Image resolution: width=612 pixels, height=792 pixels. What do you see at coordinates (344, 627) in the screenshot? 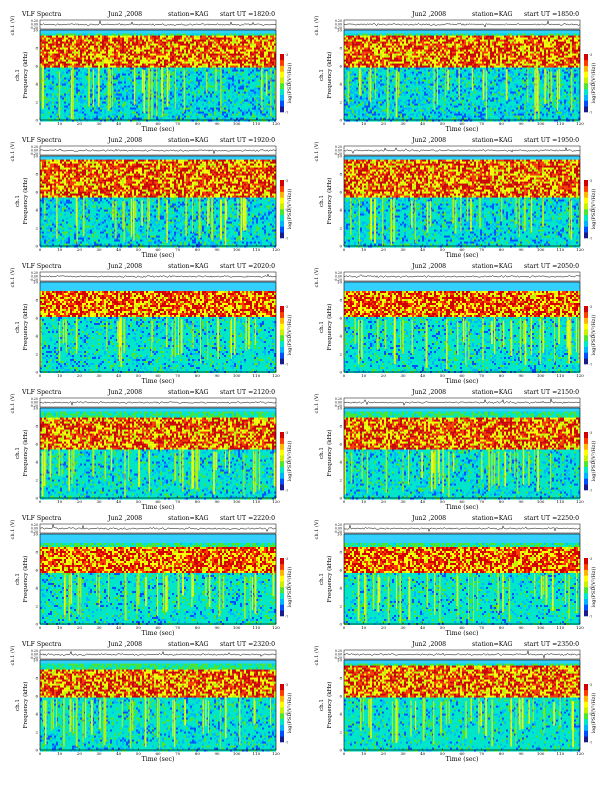
I see `x-tick-label: 0` at bounding box center [344, 627].